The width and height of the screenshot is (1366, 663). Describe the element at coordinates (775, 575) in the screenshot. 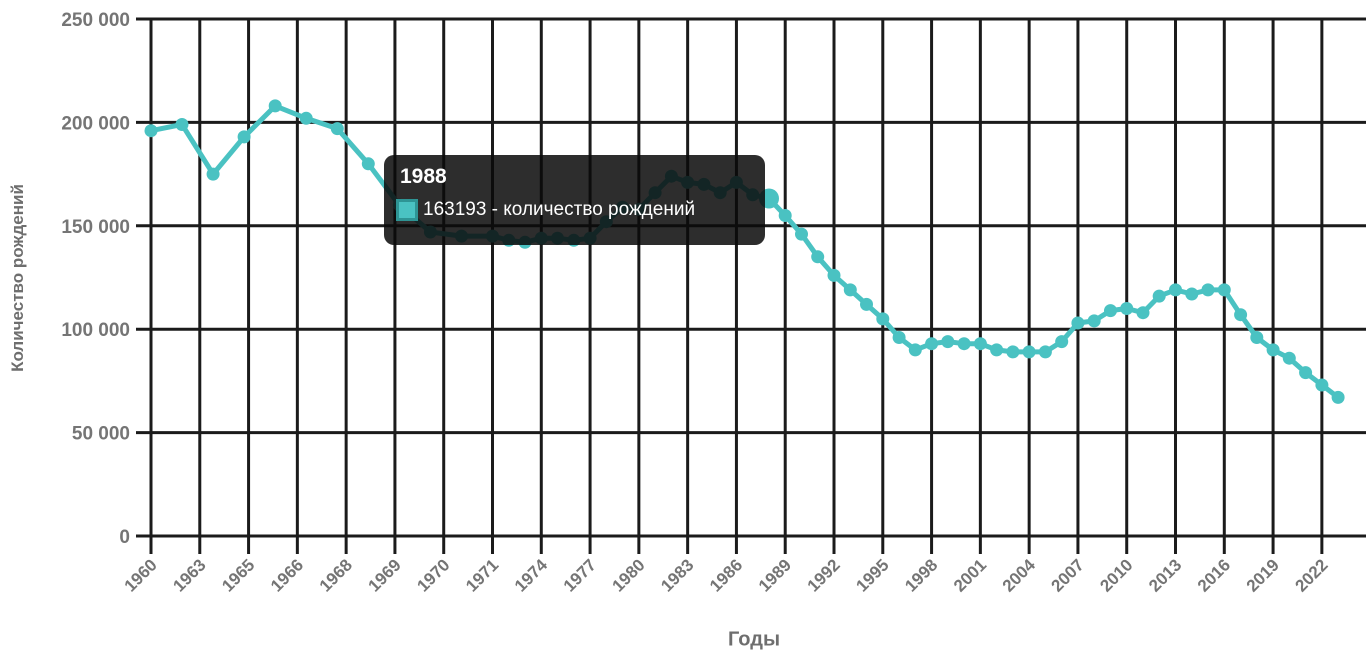

I see `x-tick-label: 1989` at that location.